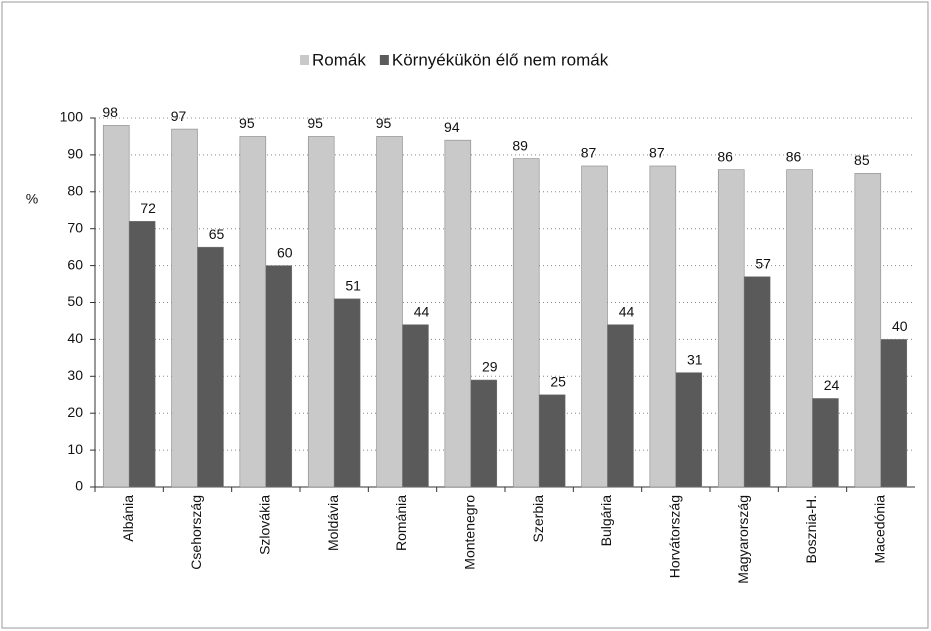  What do you see at coordinates (75, 338) in the screenshot?
I see `y-tick-label: 40` at bounding box center [75, 338].